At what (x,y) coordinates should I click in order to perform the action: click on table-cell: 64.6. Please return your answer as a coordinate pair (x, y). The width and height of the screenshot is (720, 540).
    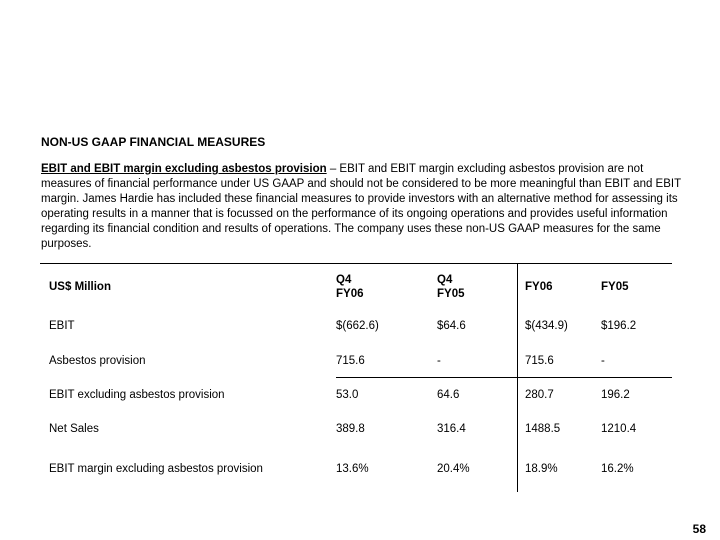
    Looking at the image, I should click on (448, 395).